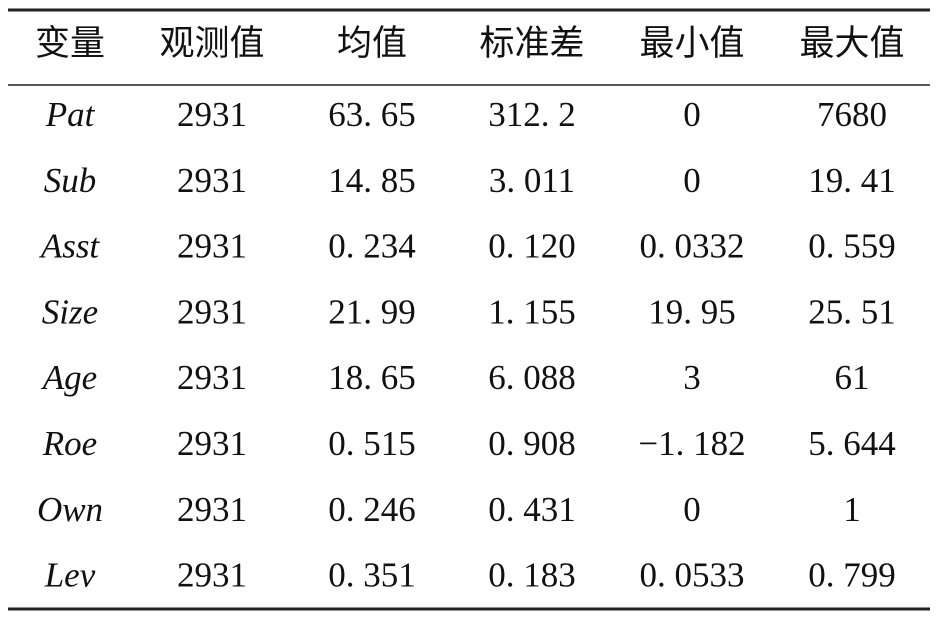  Describe the element at coordinates (532, 246) in the screenshot. I see `cell: 0. 120` at that location.